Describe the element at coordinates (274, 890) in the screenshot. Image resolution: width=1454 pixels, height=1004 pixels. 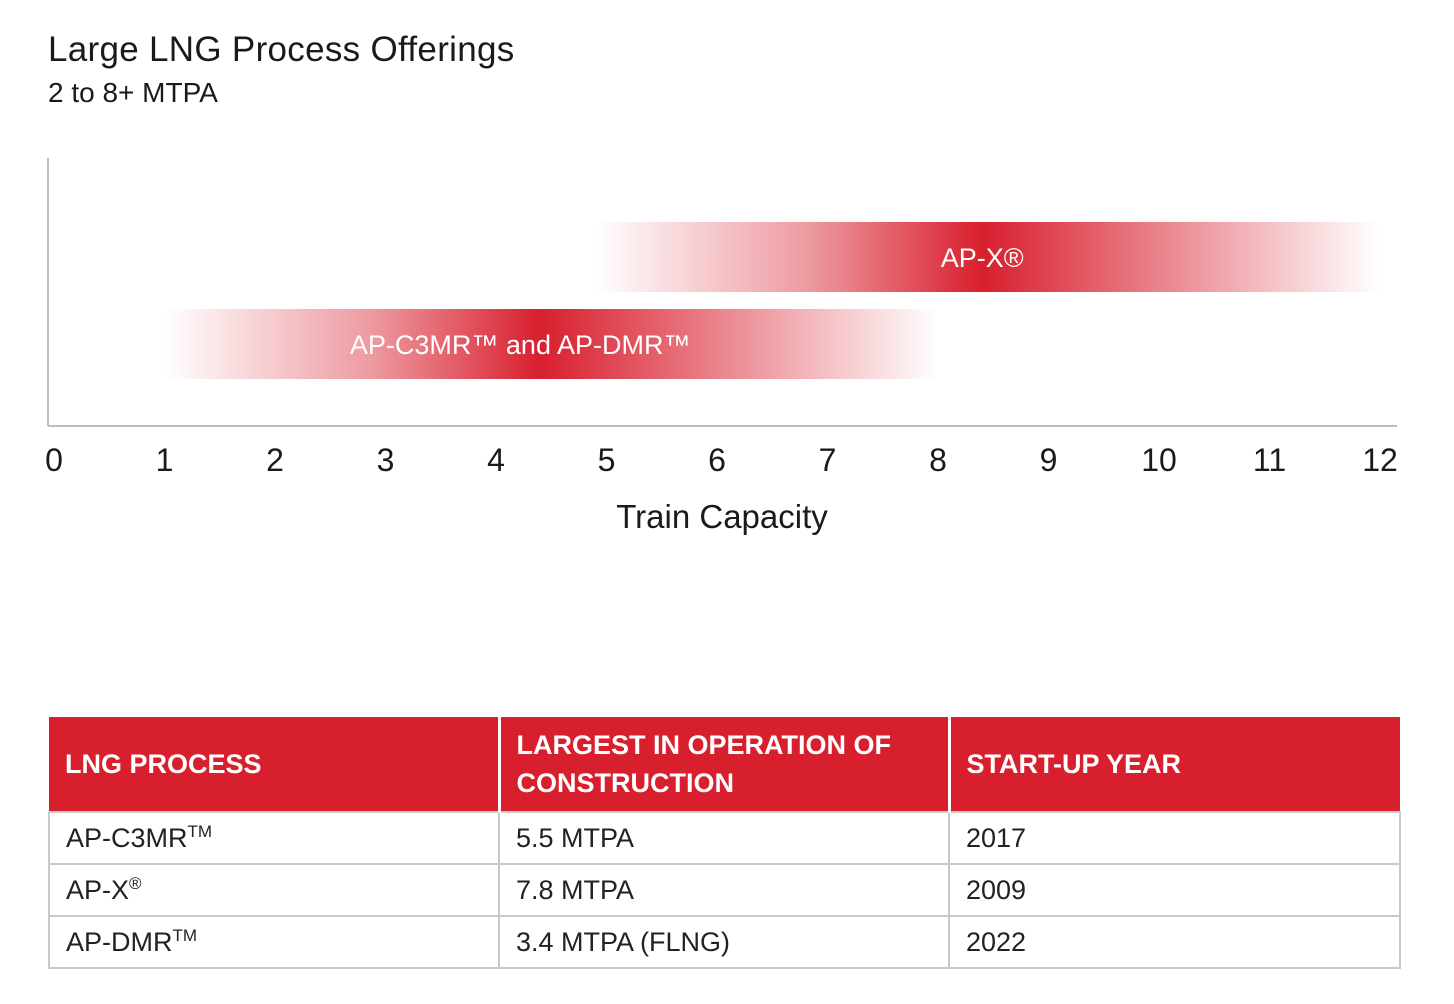
I see `cell-process: AP-X®` at that location.